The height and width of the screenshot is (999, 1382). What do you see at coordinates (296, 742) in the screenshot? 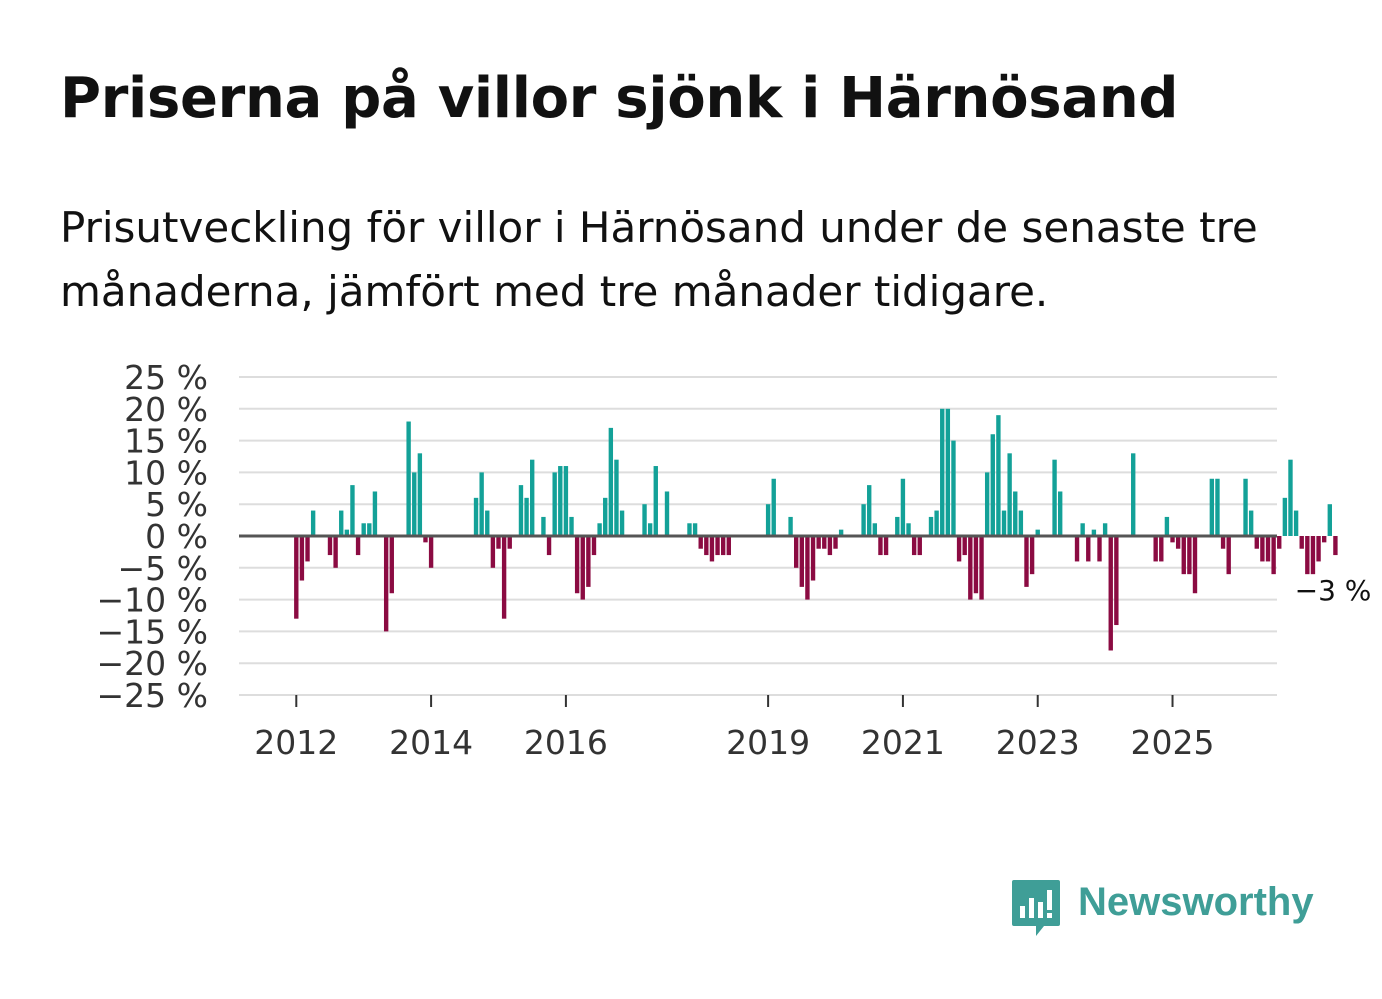
I see `x-tick-label: 2012` at bounding box center [296, 742].